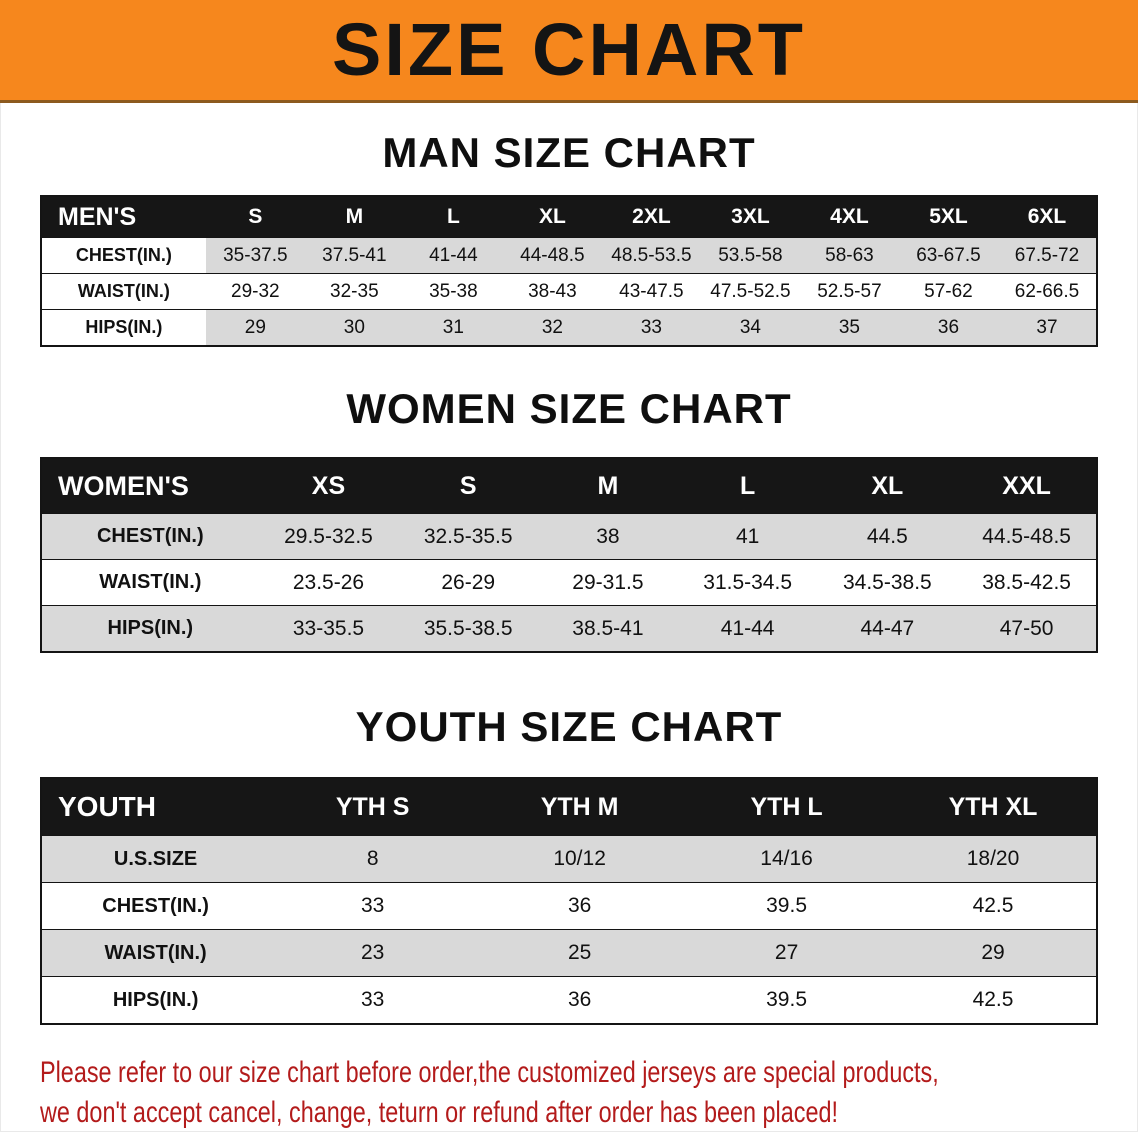  What do you see at coordinates (651, 255) in the screenshot?
I see `value-cell: 48.5-53.5` at bounding box center [651, 255].